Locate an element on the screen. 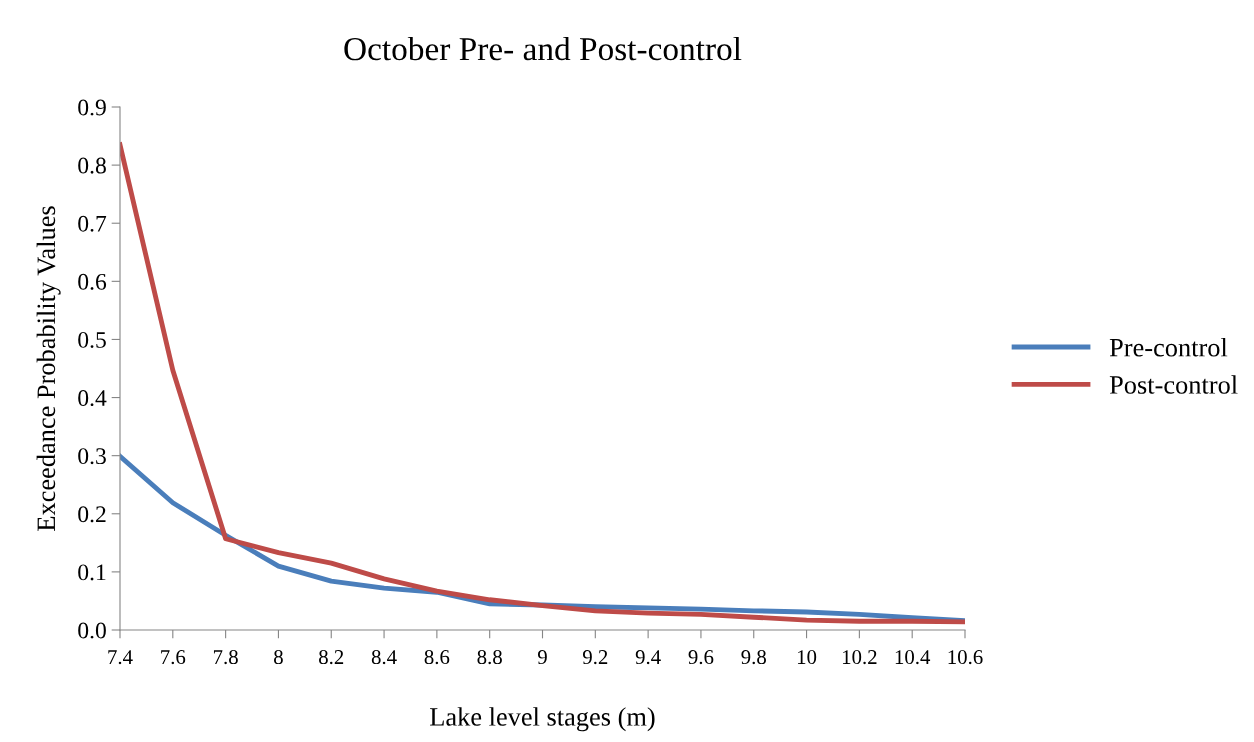  x-tick-label: 10.6 is located at coordinates (965, 657).